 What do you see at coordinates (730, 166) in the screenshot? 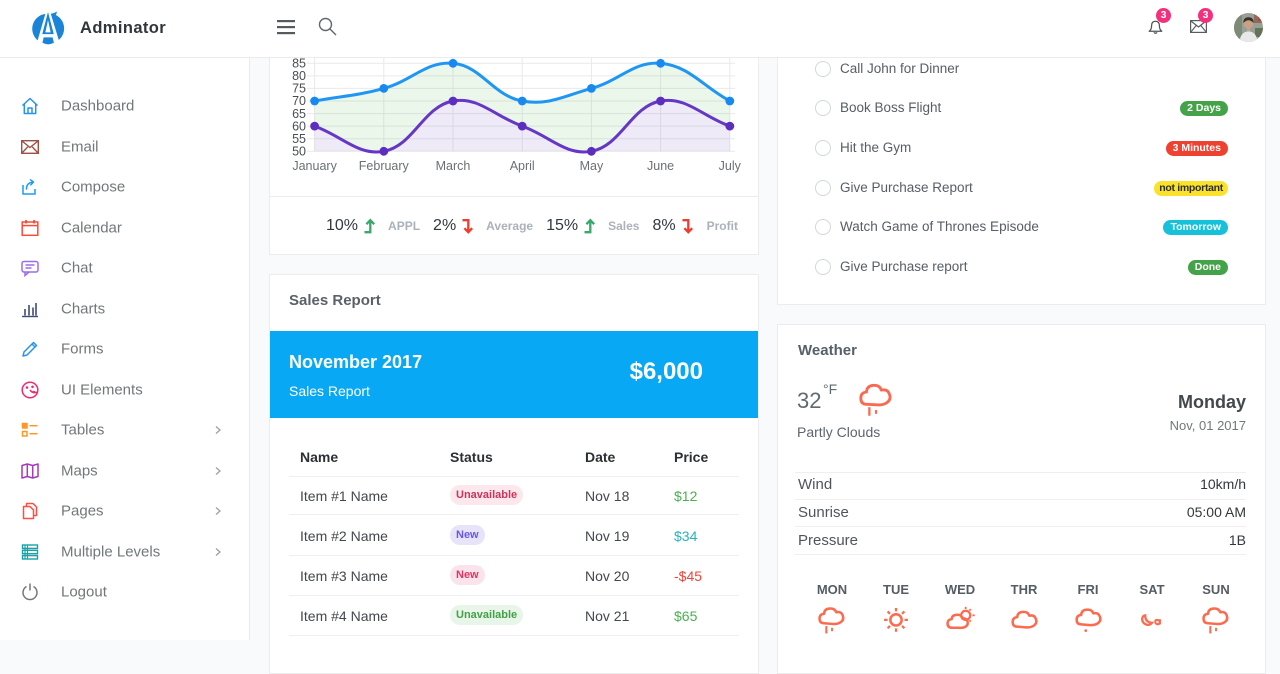
I see `svg-text: July` at bounding box center [730, 166].